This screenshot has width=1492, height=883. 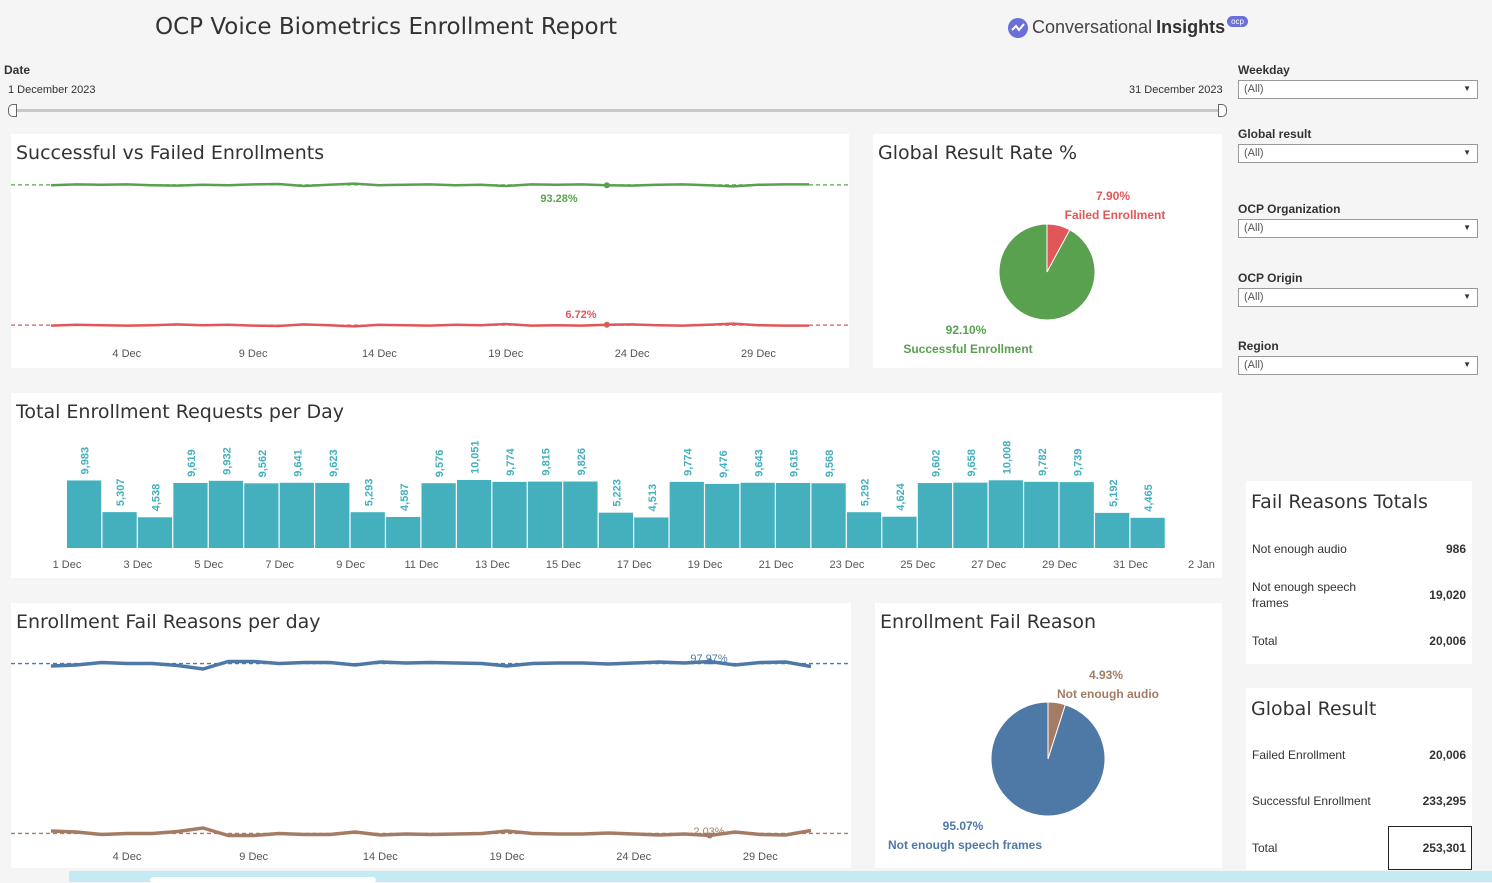 I want to click on bar-value-label: 9,658, so click(x=972, y=463).